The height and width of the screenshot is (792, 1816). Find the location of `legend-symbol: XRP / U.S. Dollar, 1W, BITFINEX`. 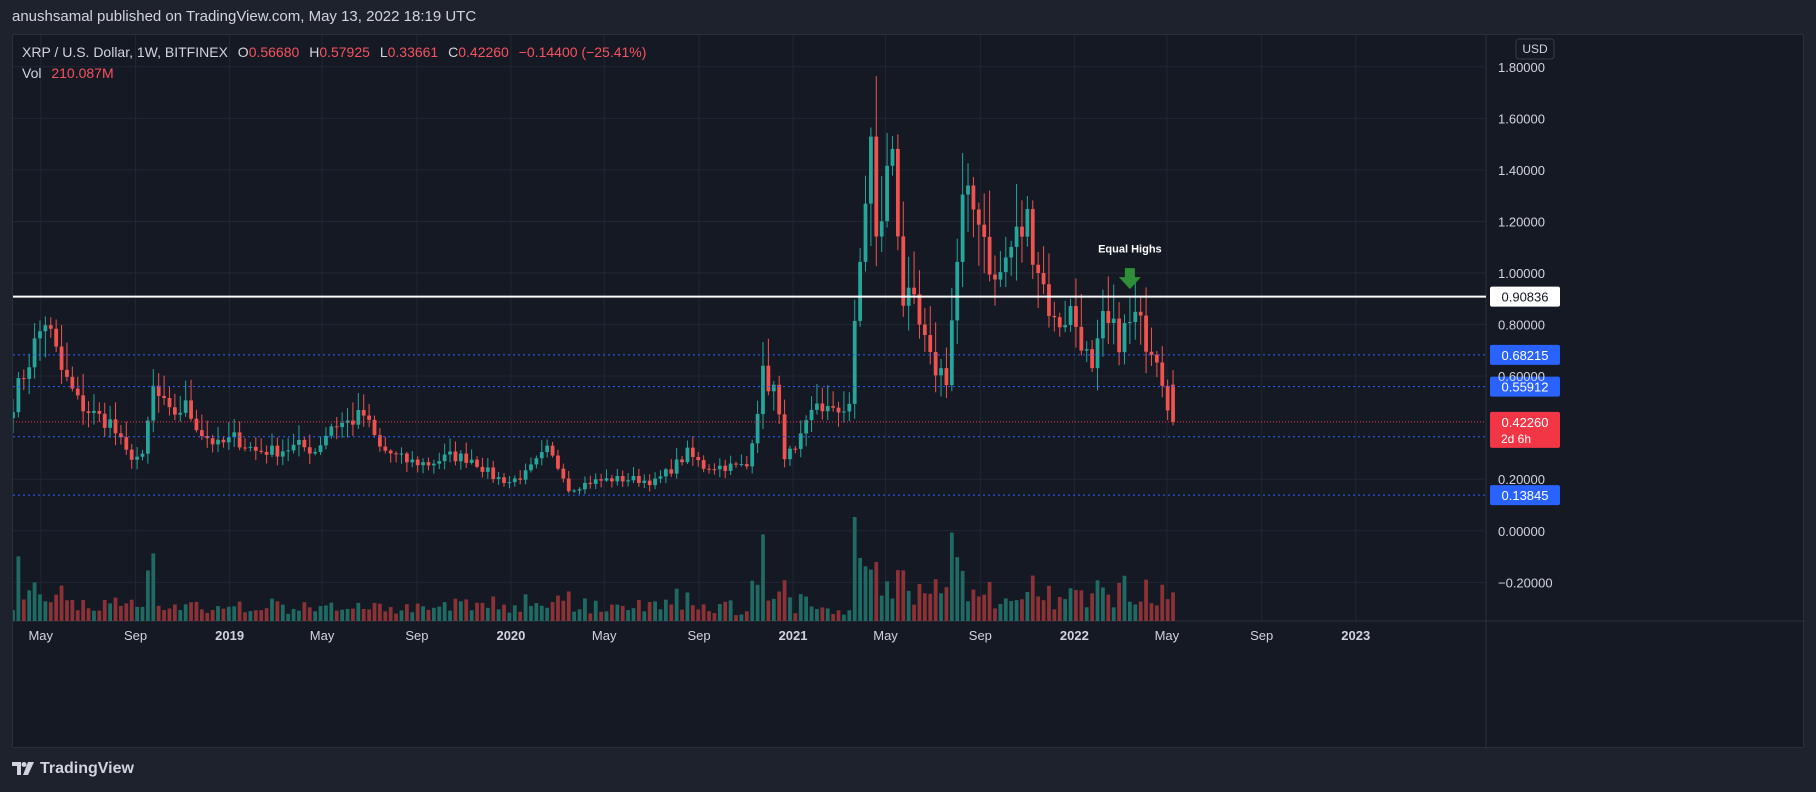

legend-symbol: XRP / U.S. Dollar, 1W, BITFINEX is located at coordinates (125, 52).